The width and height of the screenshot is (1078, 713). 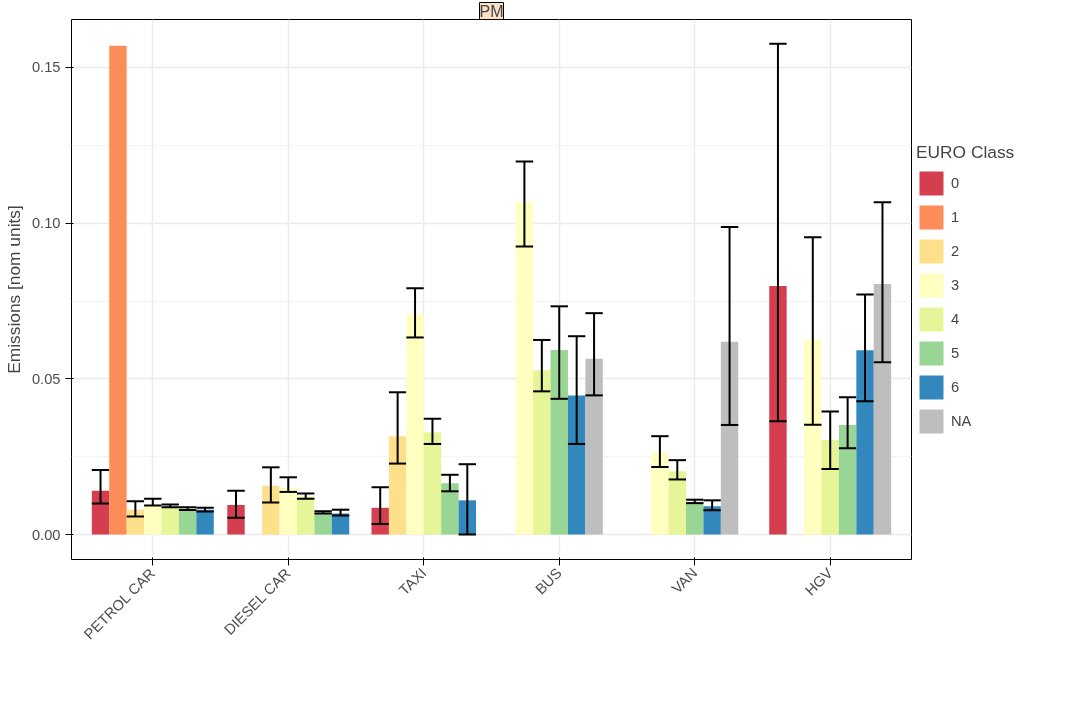 I want to click on y-tick-label: 0.00, so click(x=46, y=534).